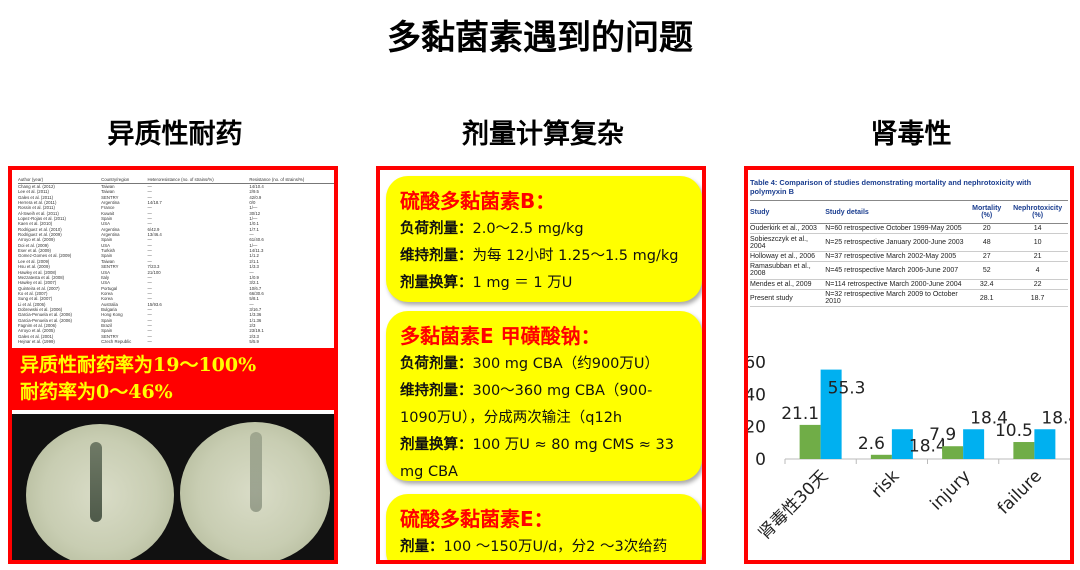 Image resolution: width=1080 pixels, height=570 pixels. Describe the element at coordinates (254, 267) in the screenshot. I see `table-cell: 1/3.3` at that location.